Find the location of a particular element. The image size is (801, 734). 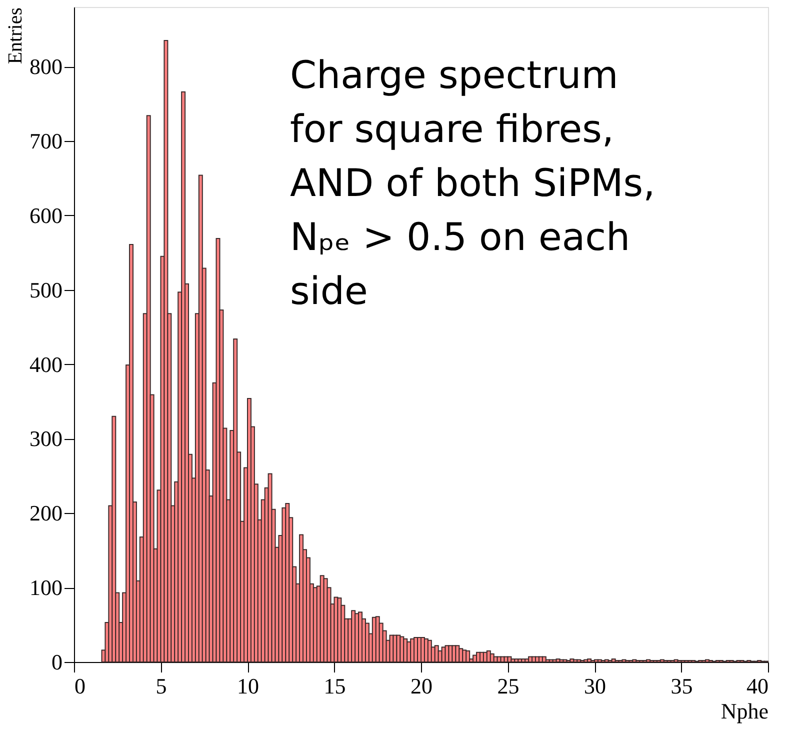

y-tick-label: 200 is located at coordinates (46, 513).